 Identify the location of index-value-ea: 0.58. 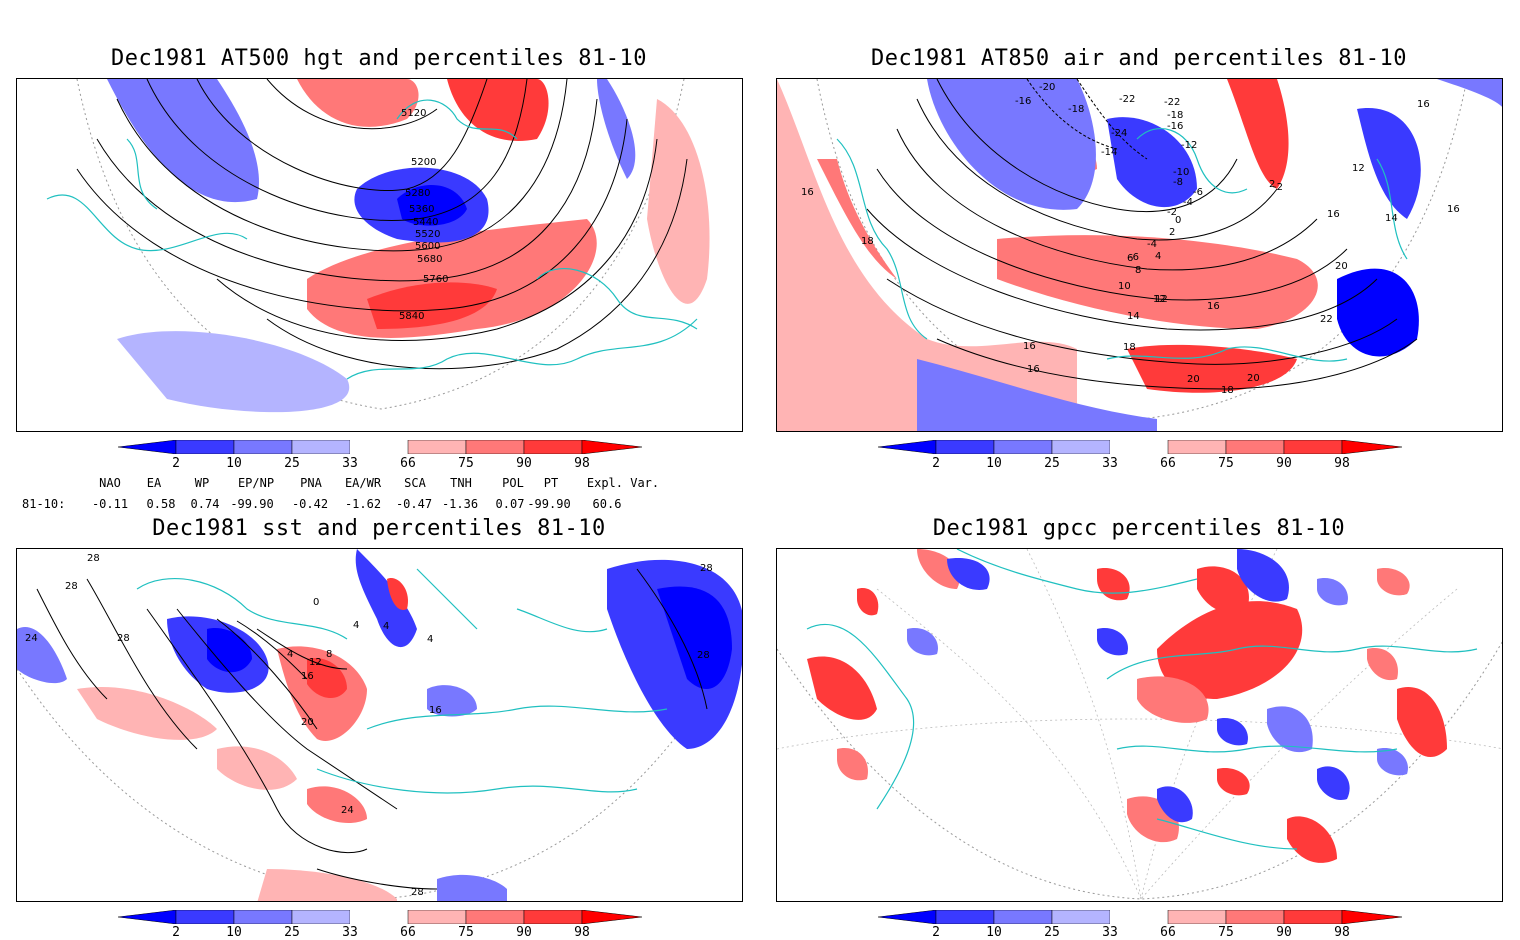
(161, 504).